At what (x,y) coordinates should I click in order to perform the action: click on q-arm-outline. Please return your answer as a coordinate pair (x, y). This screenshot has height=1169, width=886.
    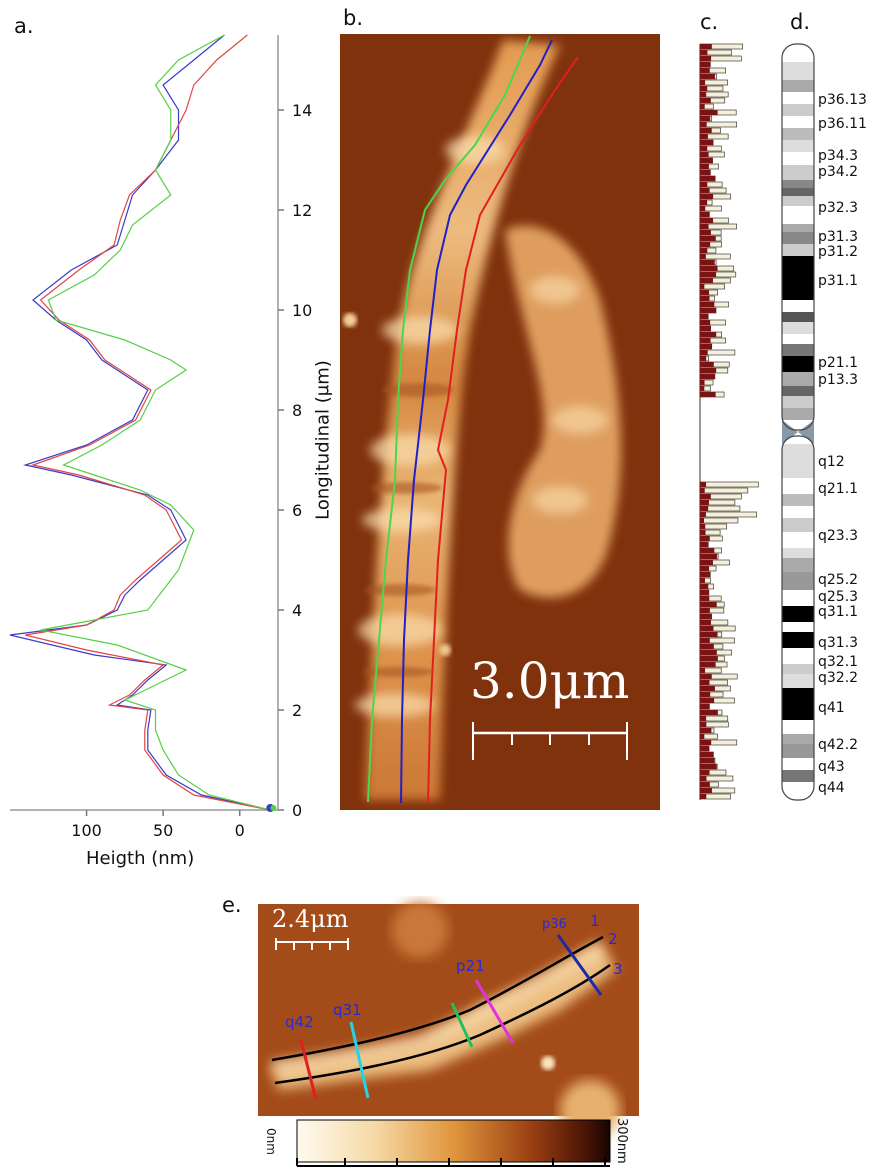
    Looking at the image, I should click on (798, 618).